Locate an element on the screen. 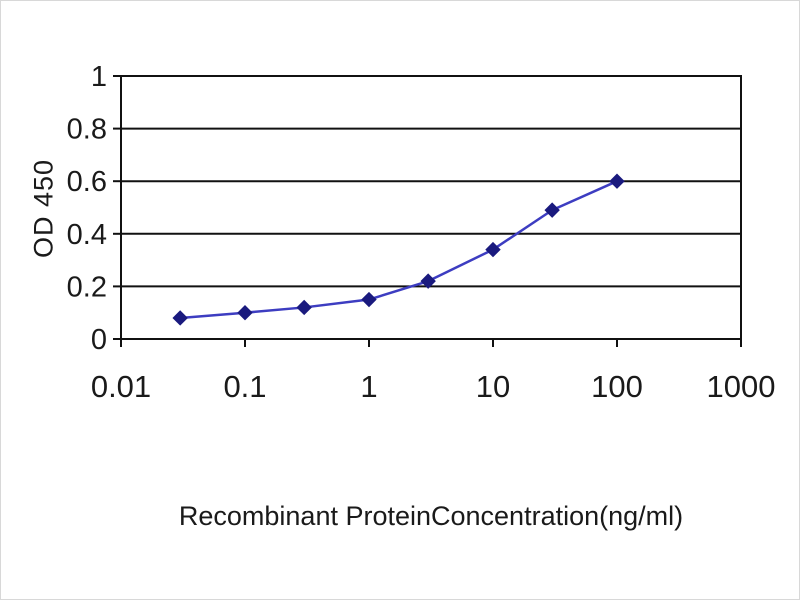 The height and width of the screenshot is (600, 800). x-tick-label: 10 is located at coordinates (493, 386).